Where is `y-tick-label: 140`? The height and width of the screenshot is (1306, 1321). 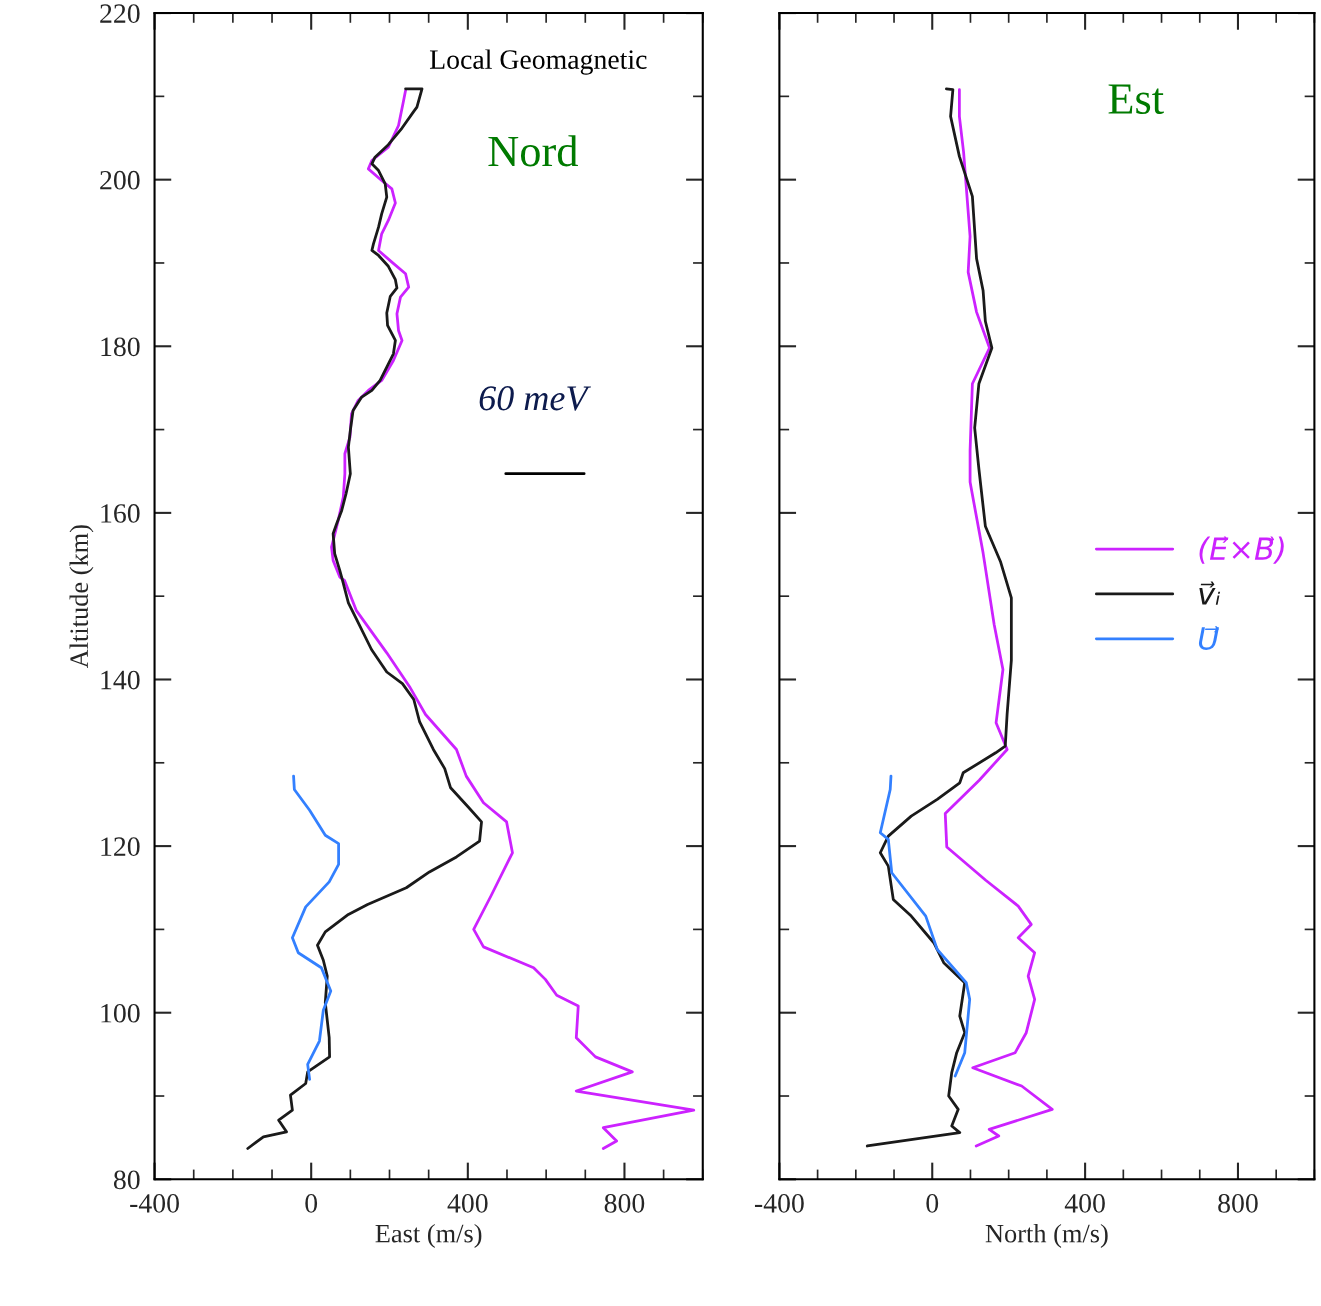
y-tick-label: 140 is located at coordinates (120, 680).